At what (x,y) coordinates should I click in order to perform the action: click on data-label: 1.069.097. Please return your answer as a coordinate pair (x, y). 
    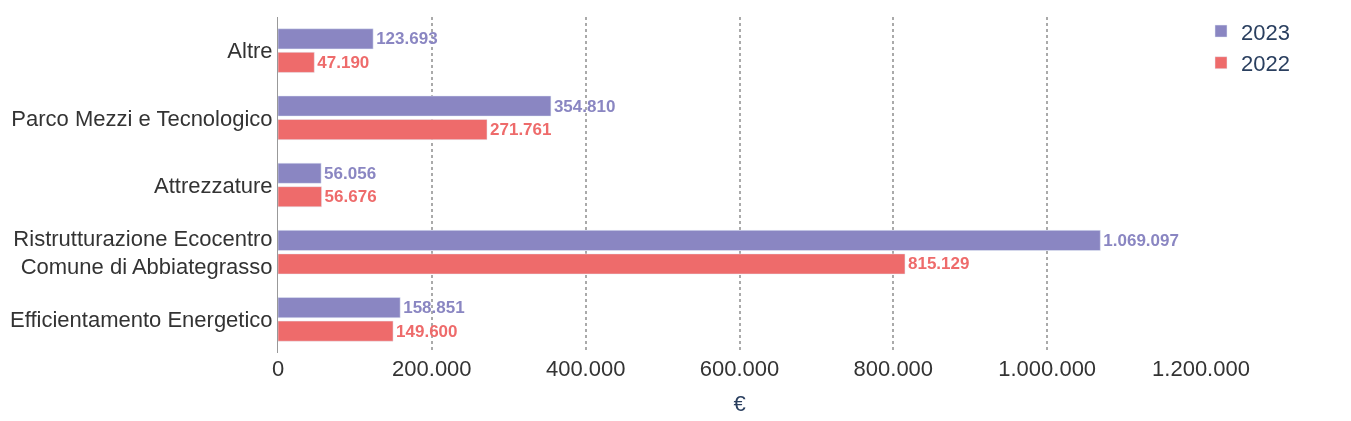
    Looking at the image, I should click on (1141, 240).